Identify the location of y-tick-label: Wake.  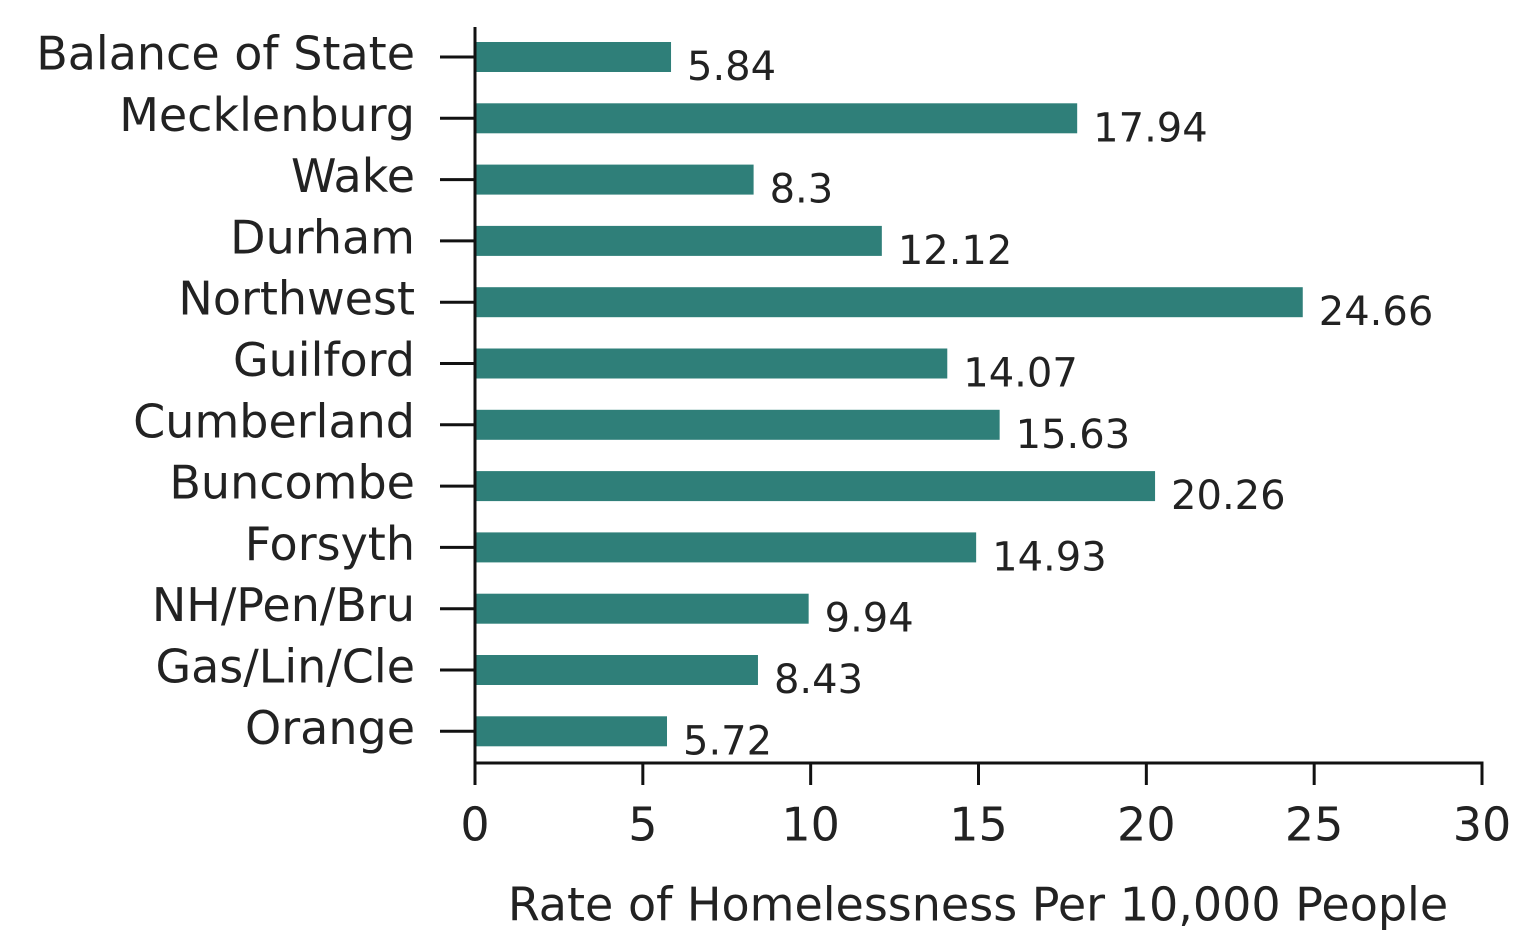
(353, 176).